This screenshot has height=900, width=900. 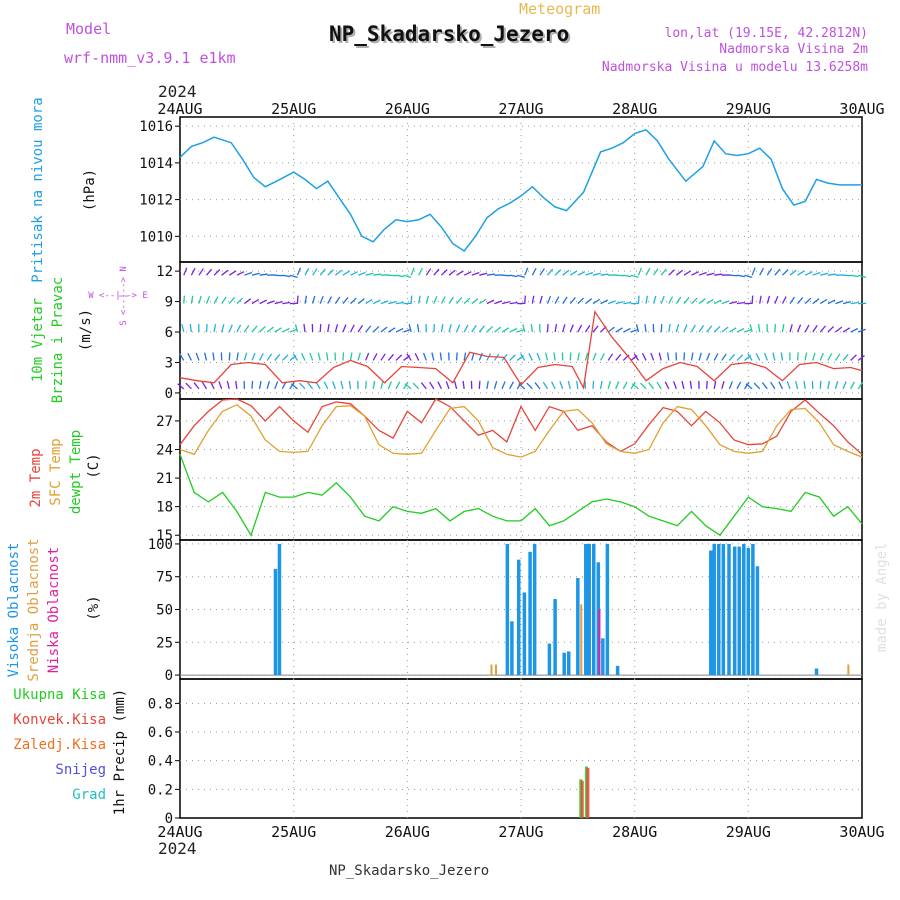 I want to click on y-tick-label: 0.2, so click(x=160, y=790).